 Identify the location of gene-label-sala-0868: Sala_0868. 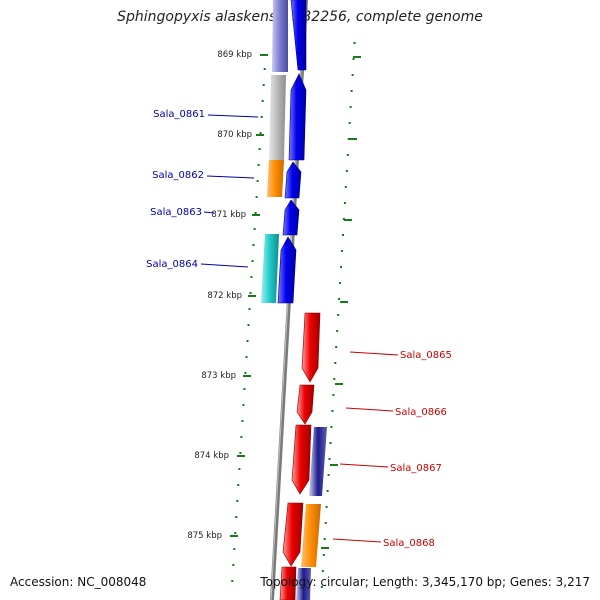
(383, 543).